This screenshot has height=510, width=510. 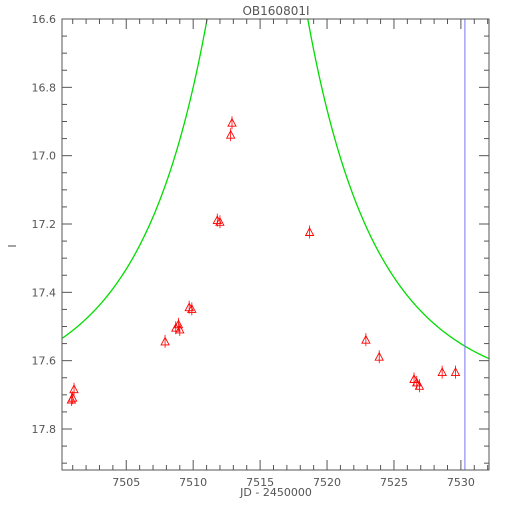 I want to click on y-tick-label: 16.8, so click(x=44, y=87).